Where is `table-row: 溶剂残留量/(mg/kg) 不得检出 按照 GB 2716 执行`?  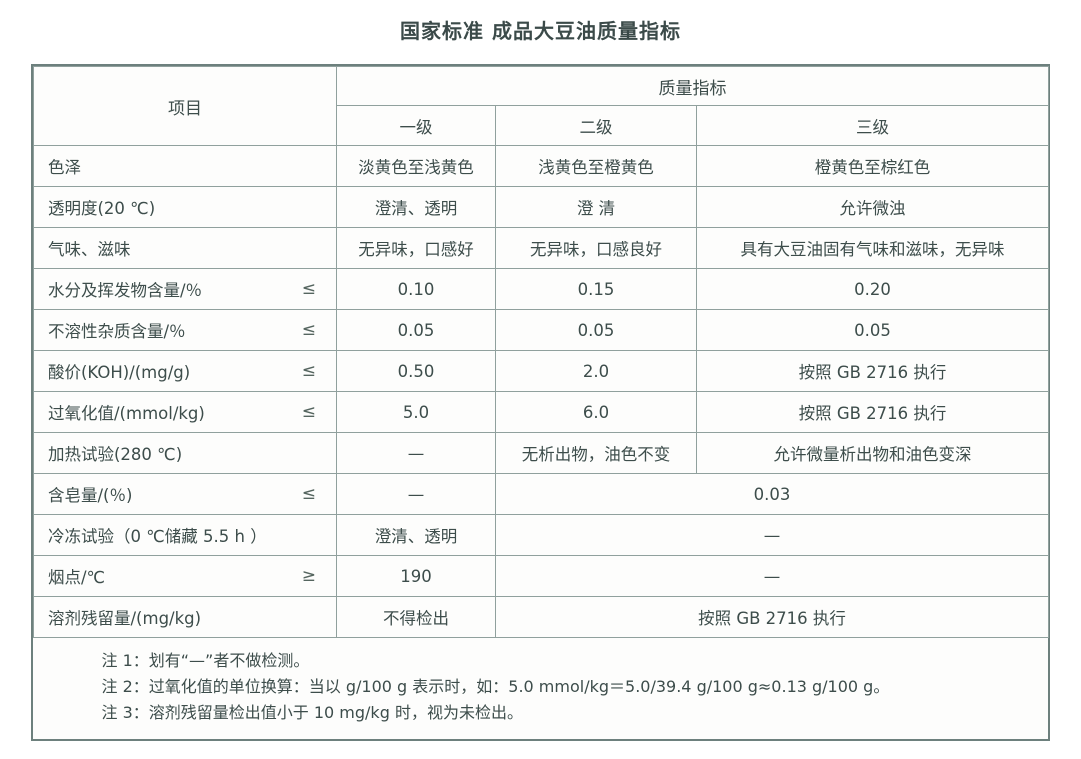
table-row: 溶剂残留量/(mg/kg) 不得检出 按照 GB 2716 执行 is located at coordinates (541, 617).